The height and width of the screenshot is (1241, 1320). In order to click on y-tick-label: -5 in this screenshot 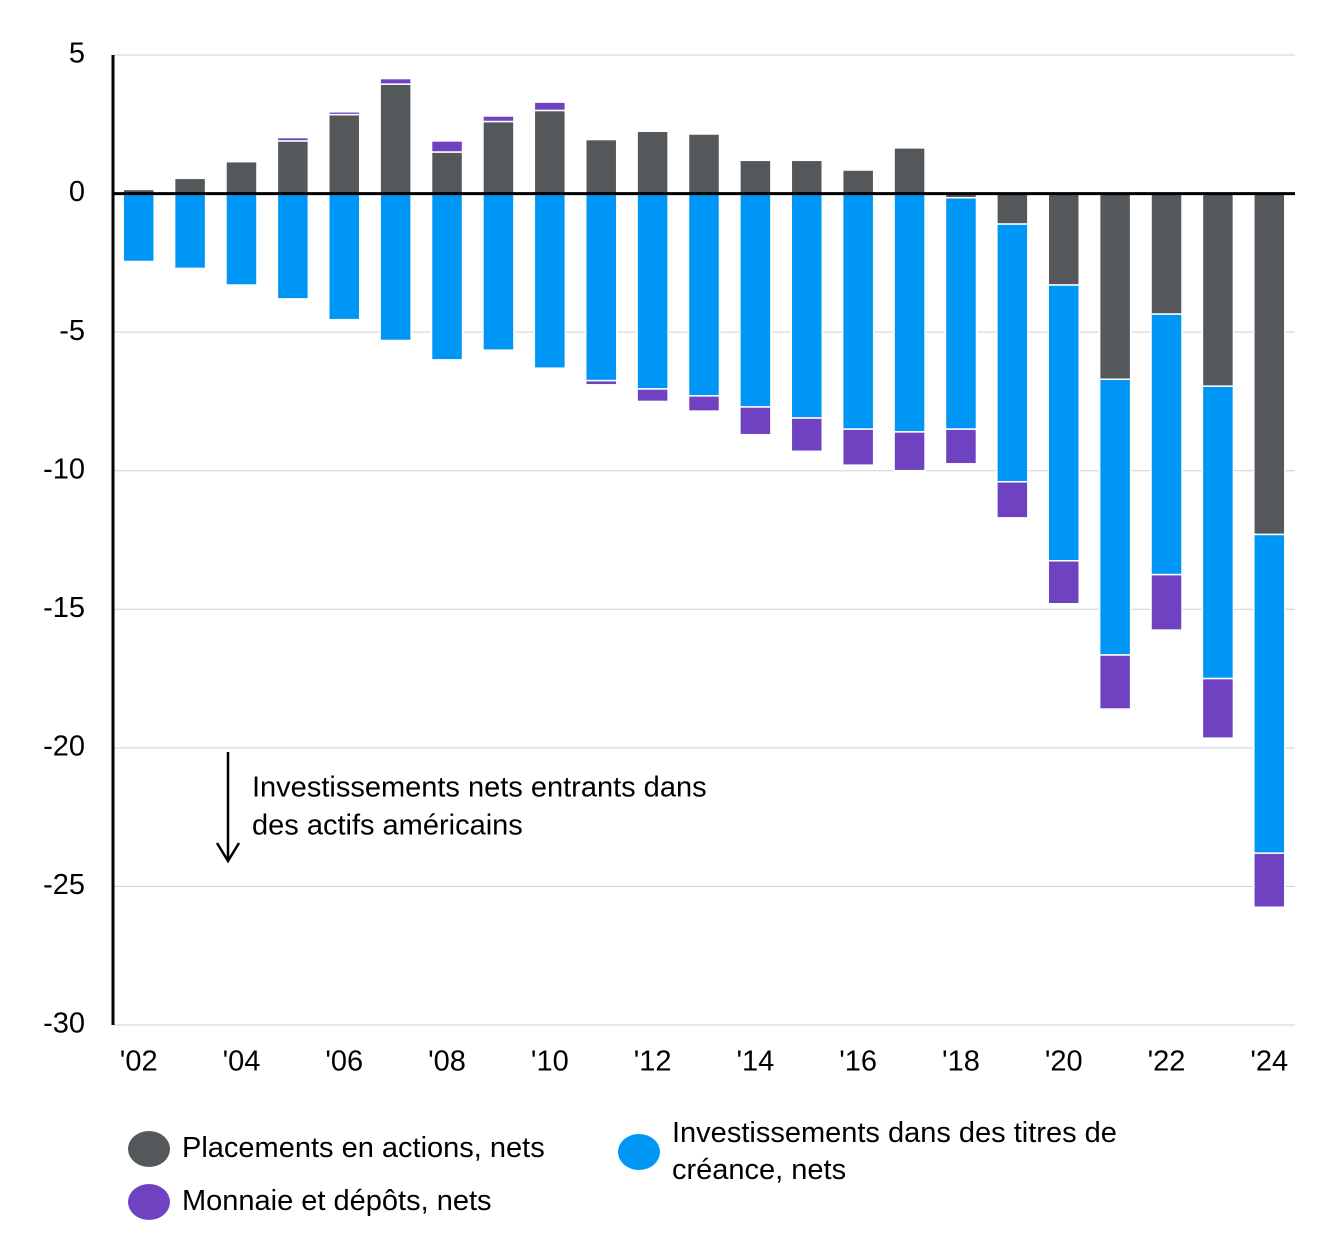, I will do `click(72, 331)`.